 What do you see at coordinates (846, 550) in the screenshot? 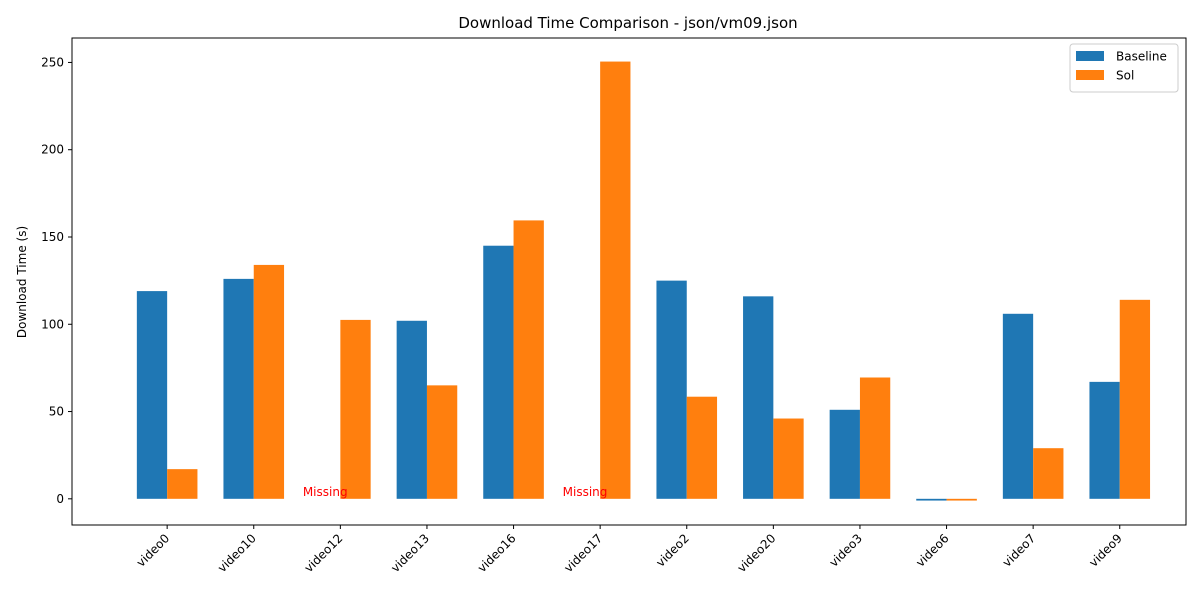
I see `x-tick-label: video3` at bounding box center [846, 550].